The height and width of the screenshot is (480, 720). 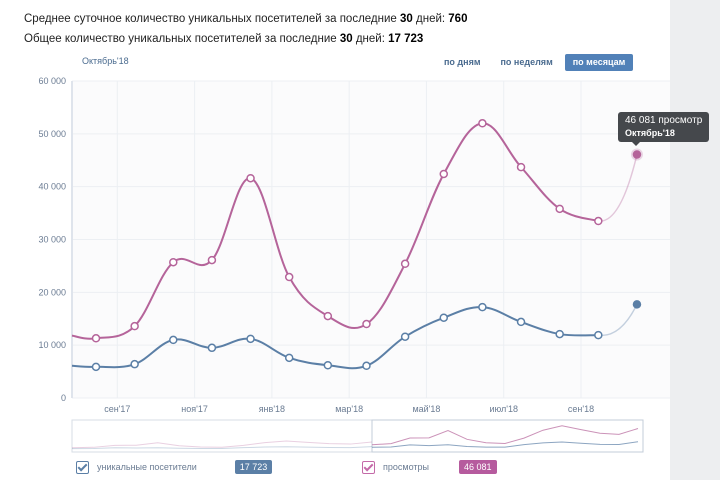 What do you see at coordinates (82, 467) in the screenshot?
I see `uniques-checkbox` at bounding box center [82, 467].